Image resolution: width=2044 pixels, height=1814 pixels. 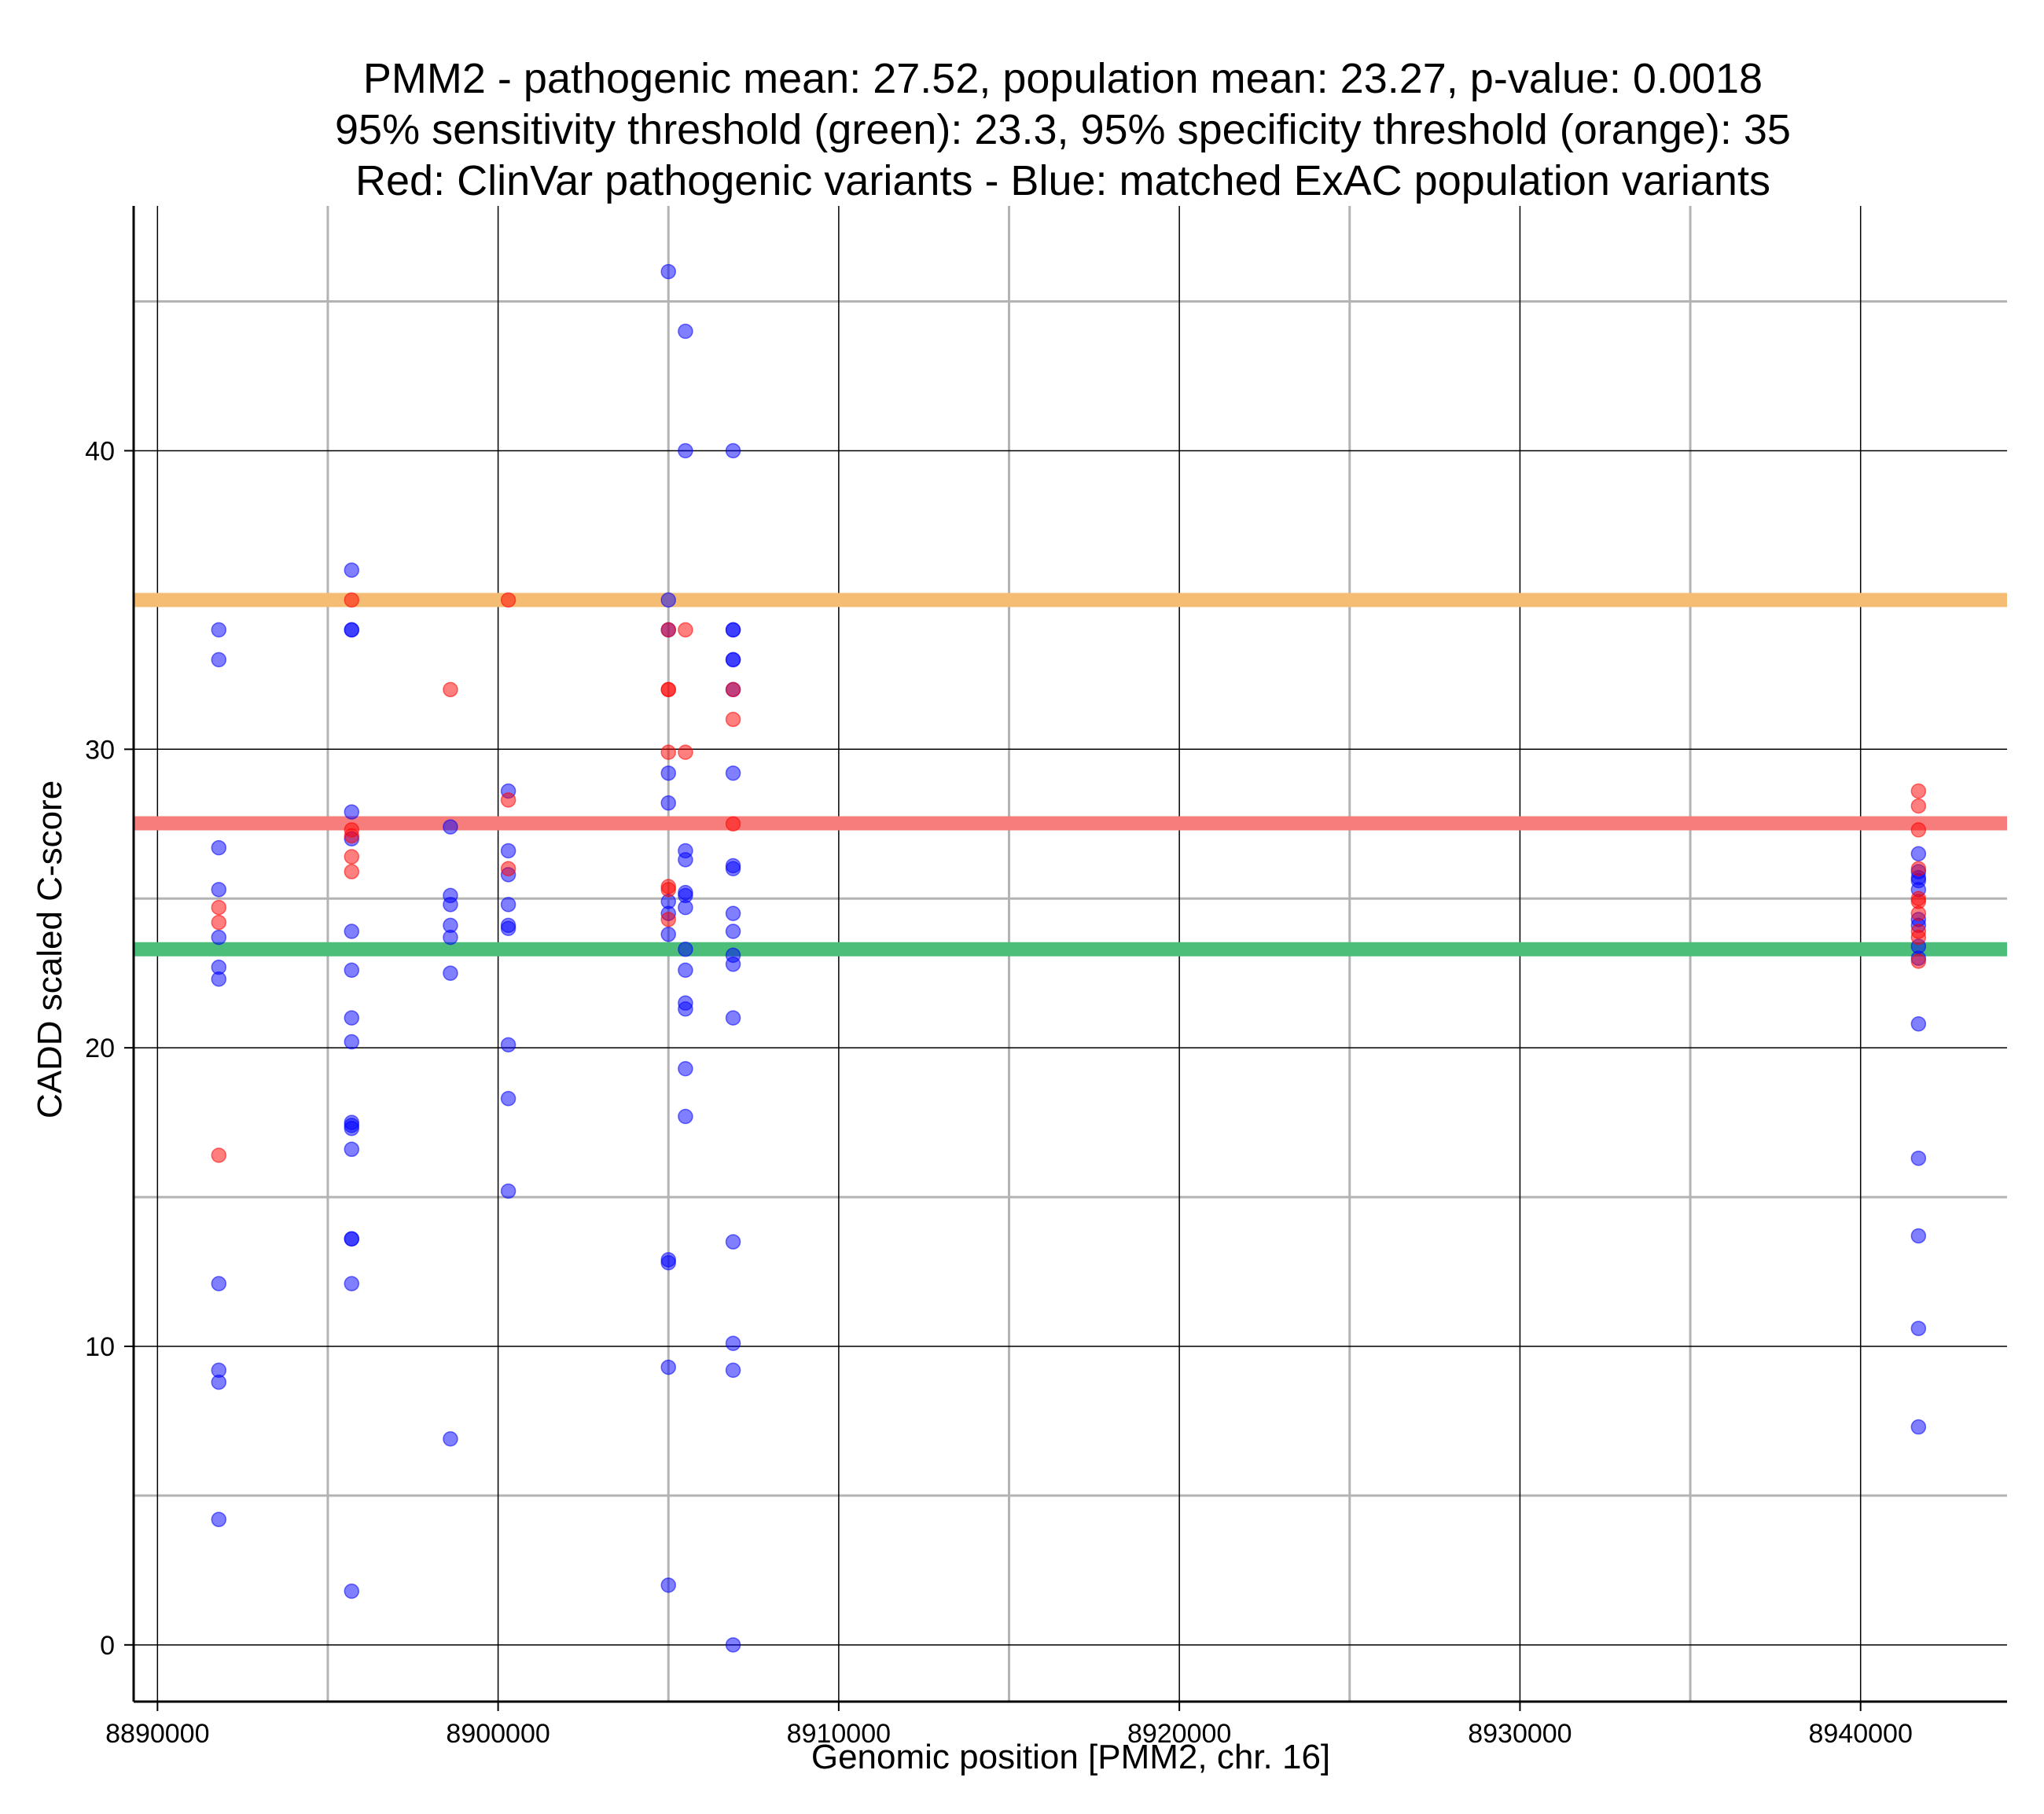 What do you see at coordinates (100, 1347) in the screenshot?
I see `y-tick-label: 10` at bounding box center [100, 1347].